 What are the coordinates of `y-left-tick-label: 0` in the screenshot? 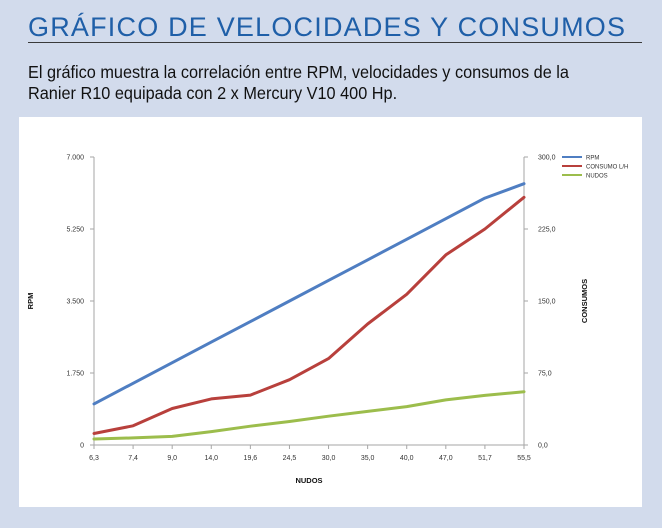 It's located at (82, 446).